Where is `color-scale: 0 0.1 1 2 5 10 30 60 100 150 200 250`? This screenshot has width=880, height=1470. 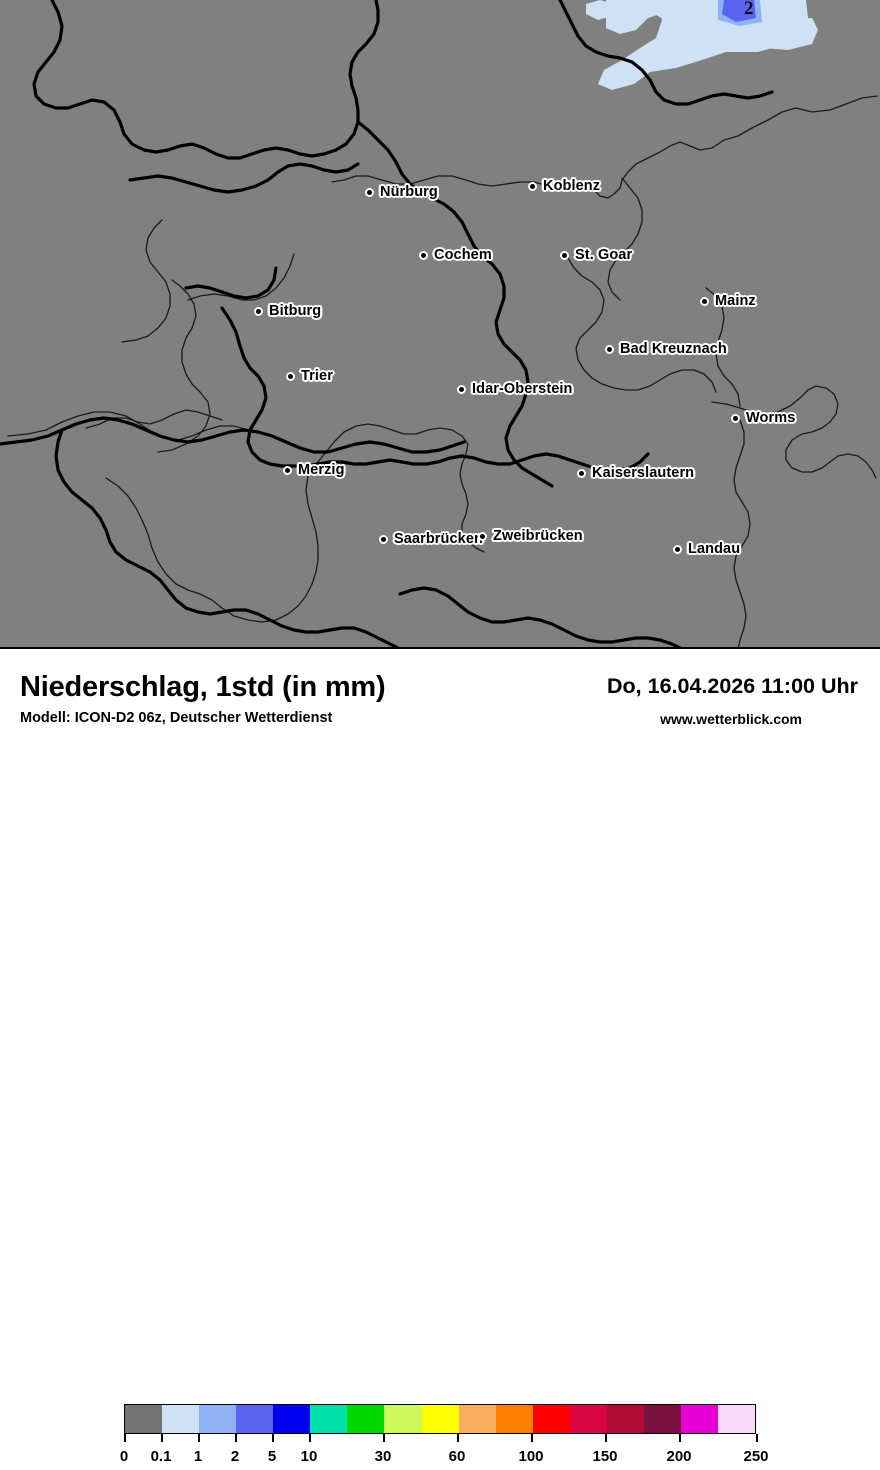
color-scale: 0 0.1 1 2 5 10 30 60 100 150 200 250 is located at coordinates (444, 1437).